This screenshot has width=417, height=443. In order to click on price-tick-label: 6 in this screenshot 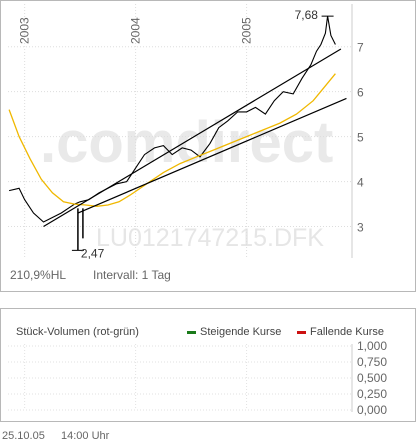, I will do `click(360, 93)`.